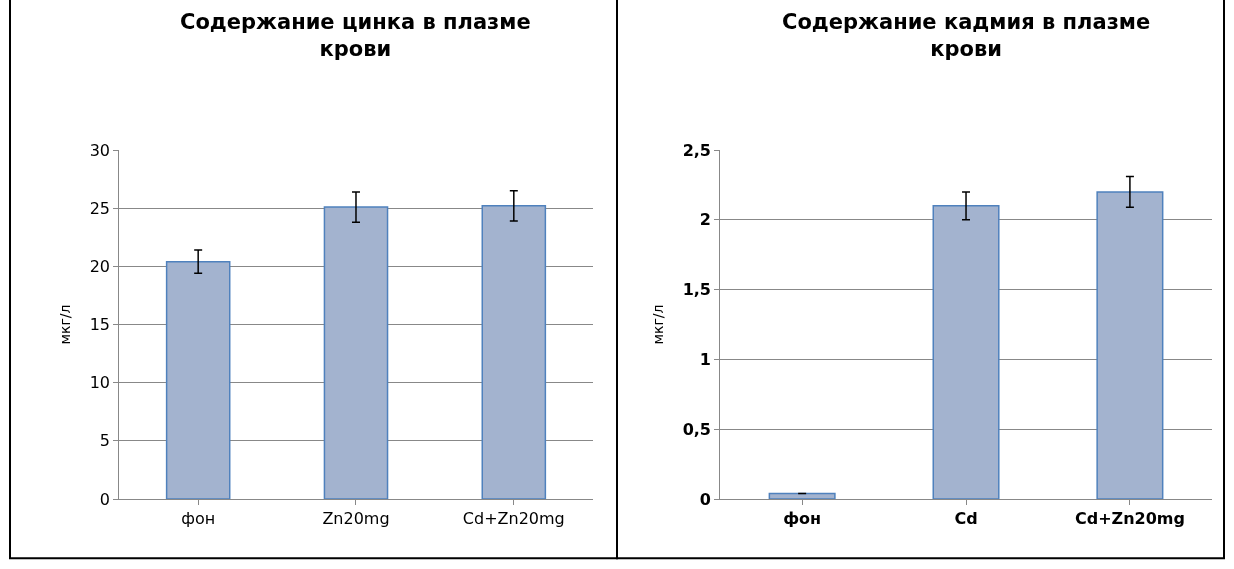  What do you see at coordinates (966, 519) in the screenshot?
I see `x-tick-label: Cd` at bounding box center [966, 519].